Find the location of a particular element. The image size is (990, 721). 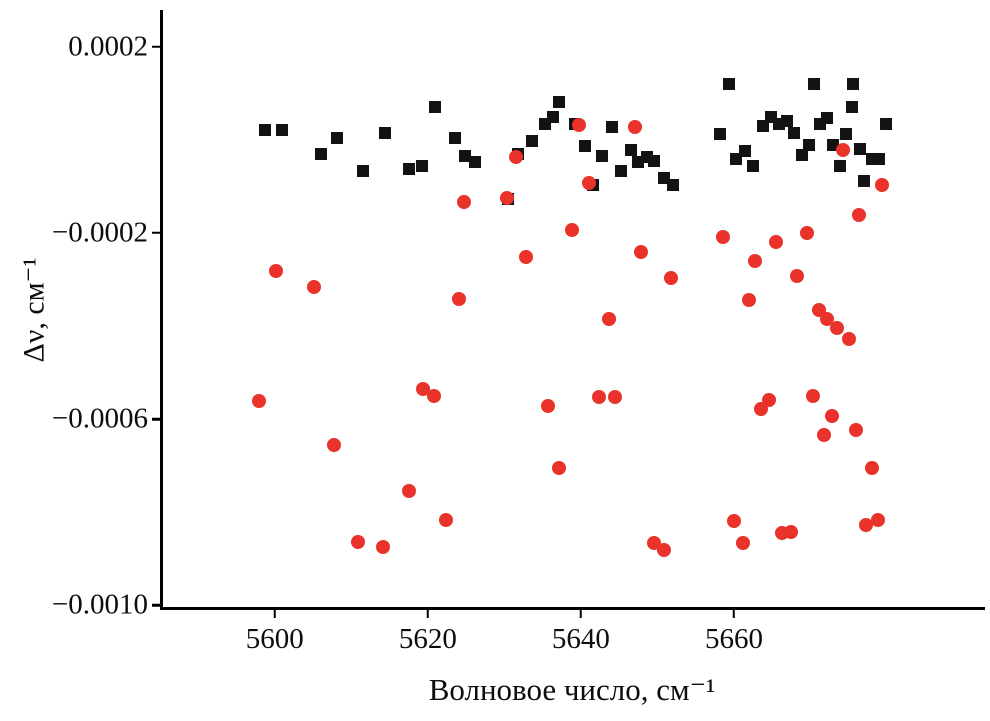

y-tick-label: −0.0010 is located at coordinates (99, 604).